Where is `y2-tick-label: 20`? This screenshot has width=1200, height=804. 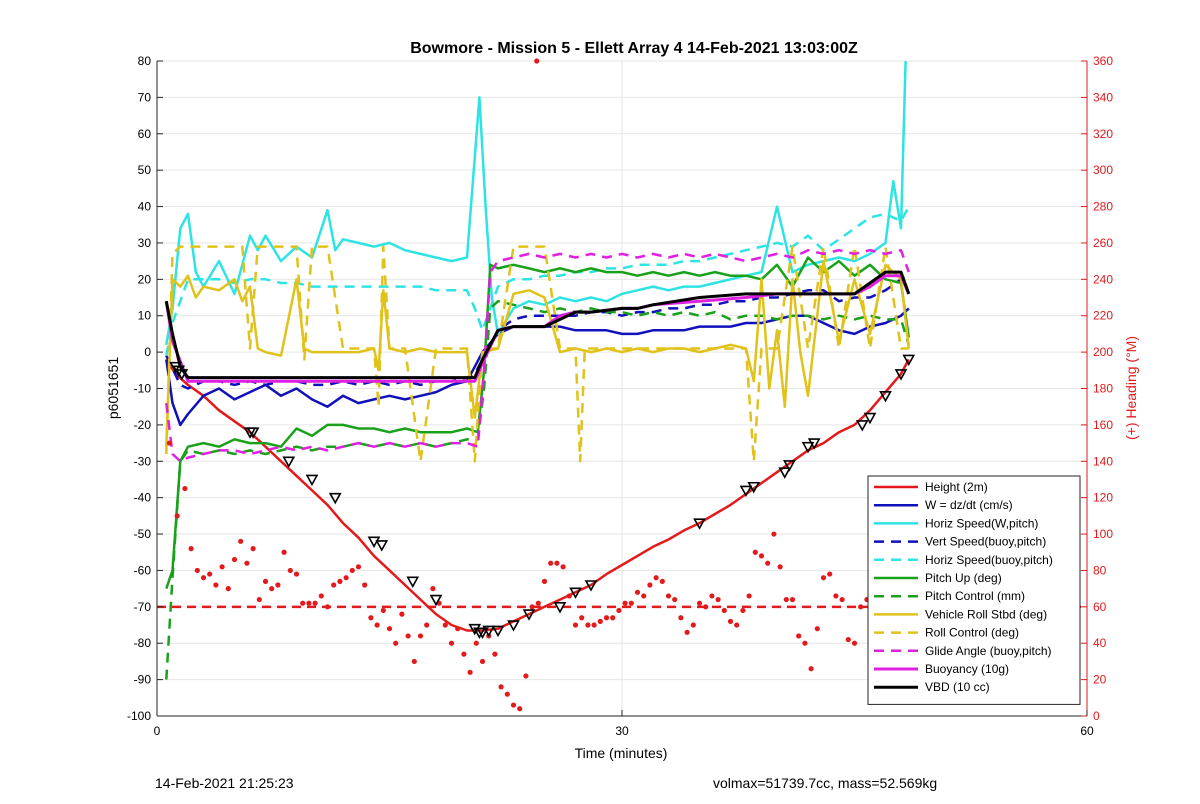 y2-tick-label: 20 is located at coordinates (1100, 680).